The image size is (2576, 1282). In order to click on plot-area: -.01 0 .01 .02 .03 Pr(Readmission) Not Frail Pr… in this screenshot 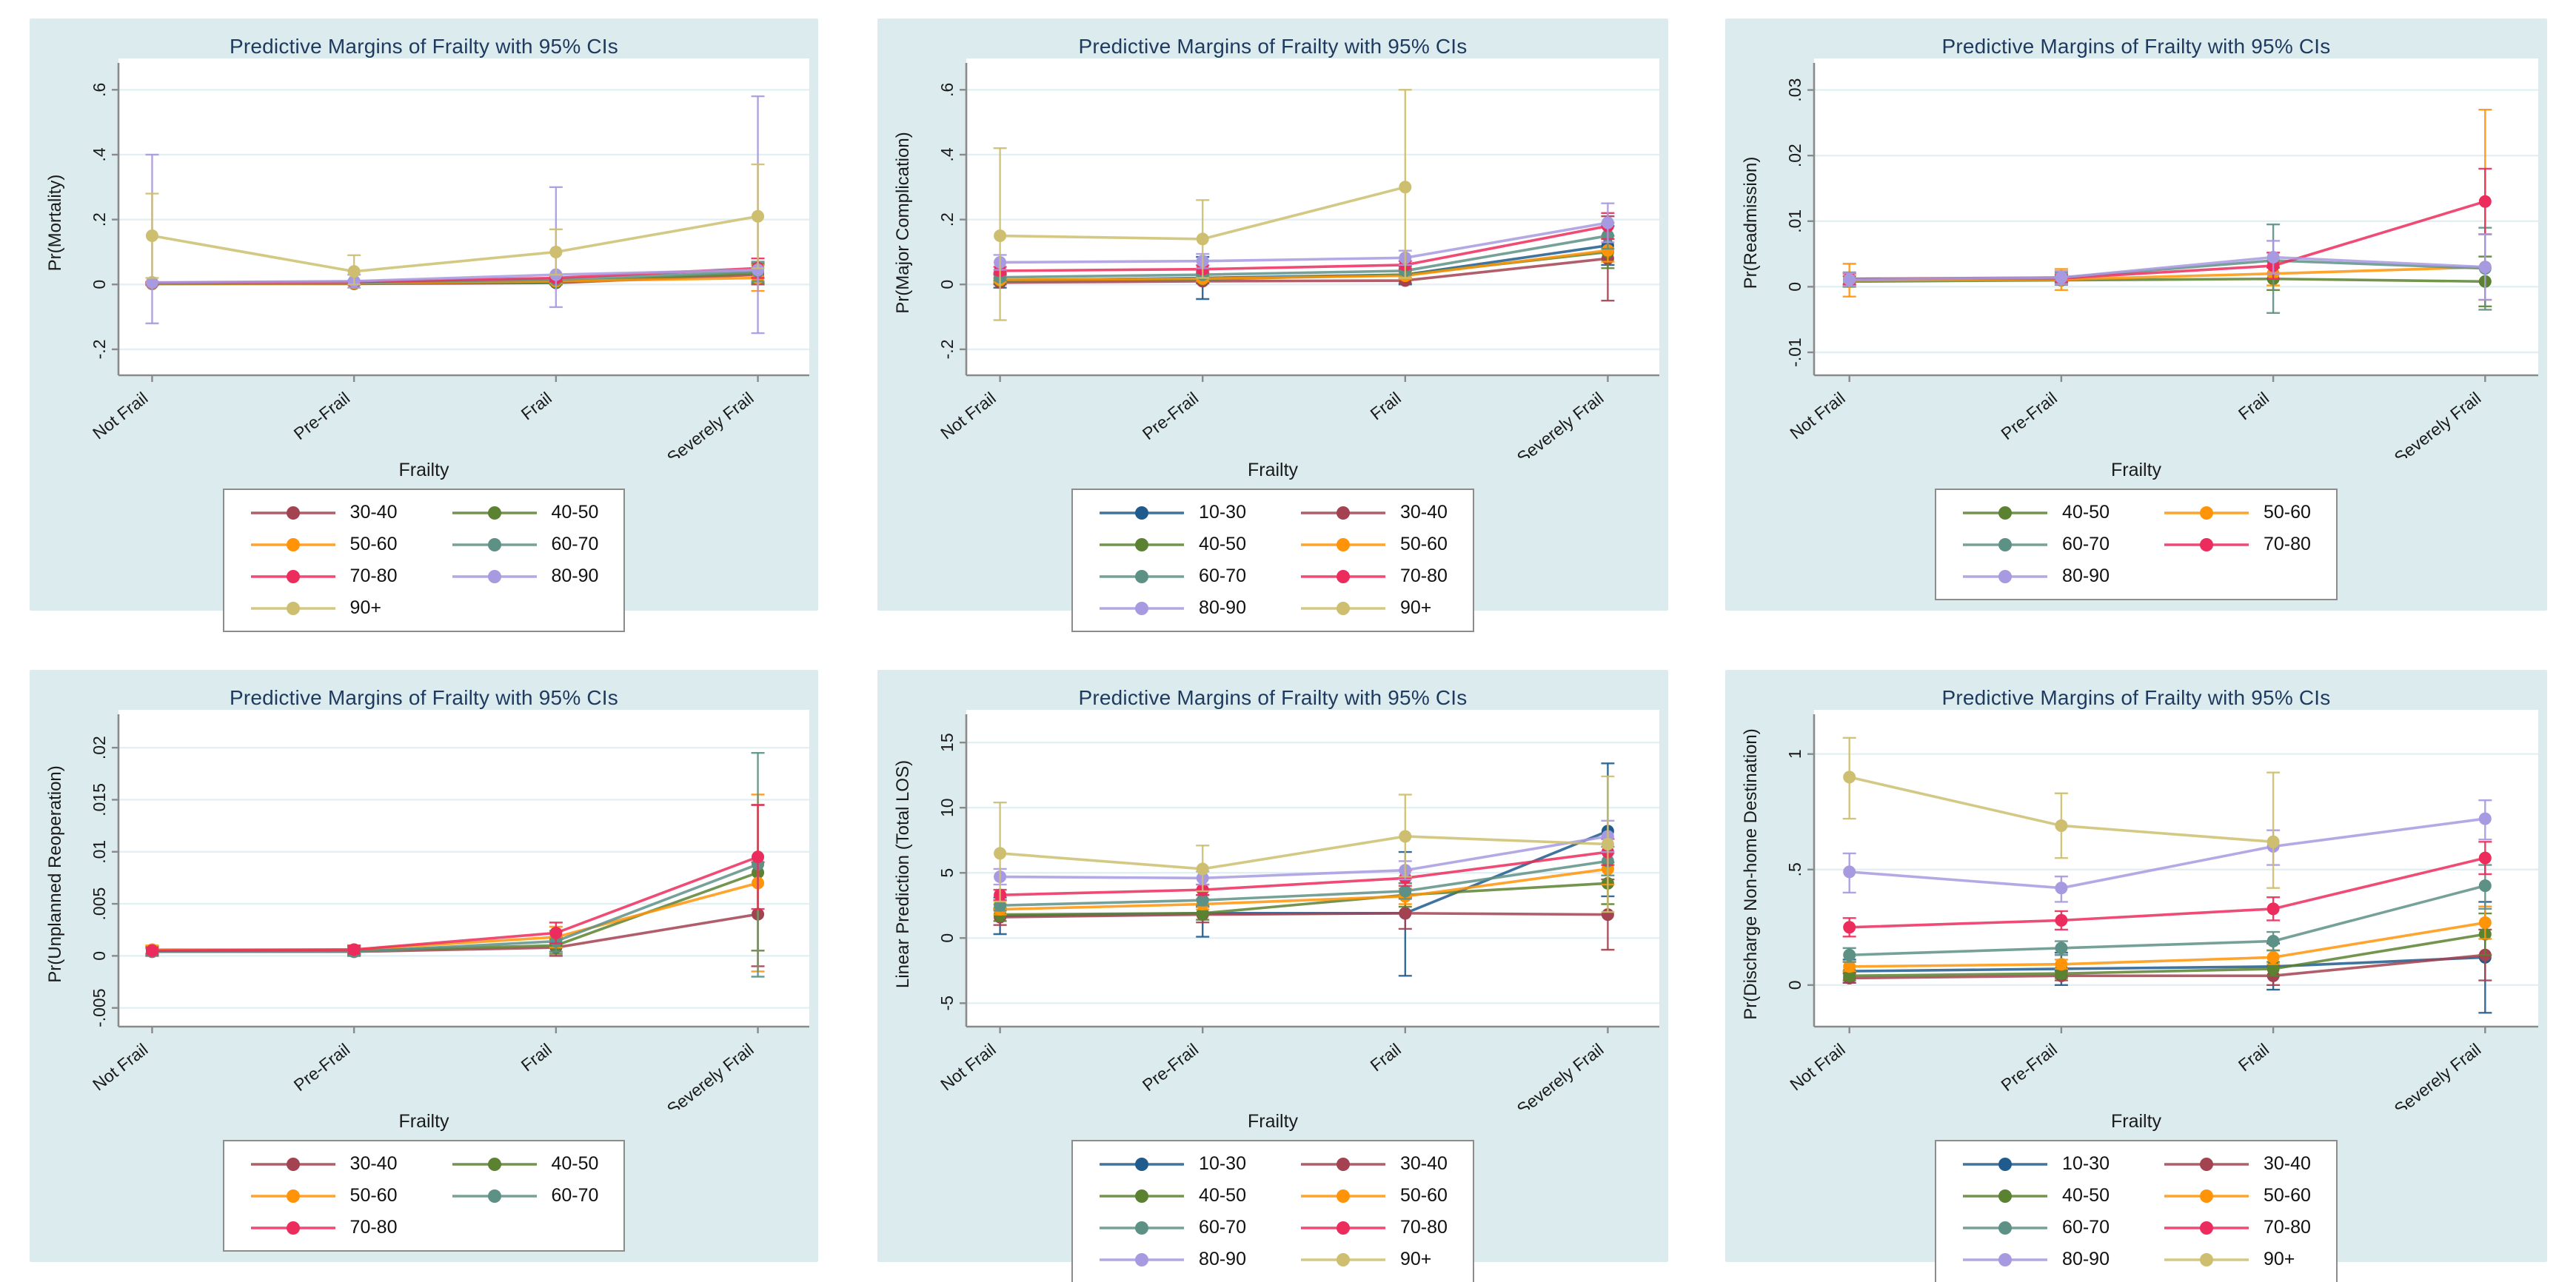, I will do `click(2136, 263)`.